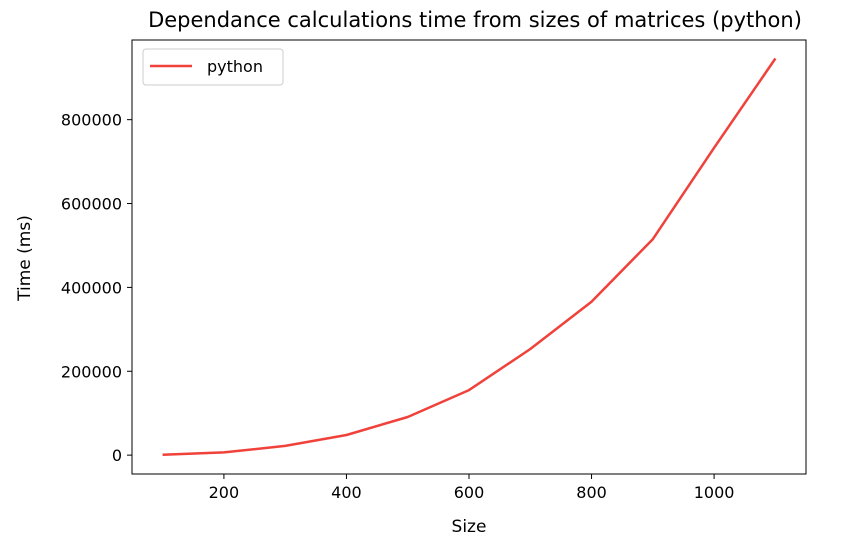 The width and height of the screenshot is (850, 550). What do you see at coordinates (91, 287) in the screenshot?
I see `y-tick-label: 400000` at bounding box center [91, 287].